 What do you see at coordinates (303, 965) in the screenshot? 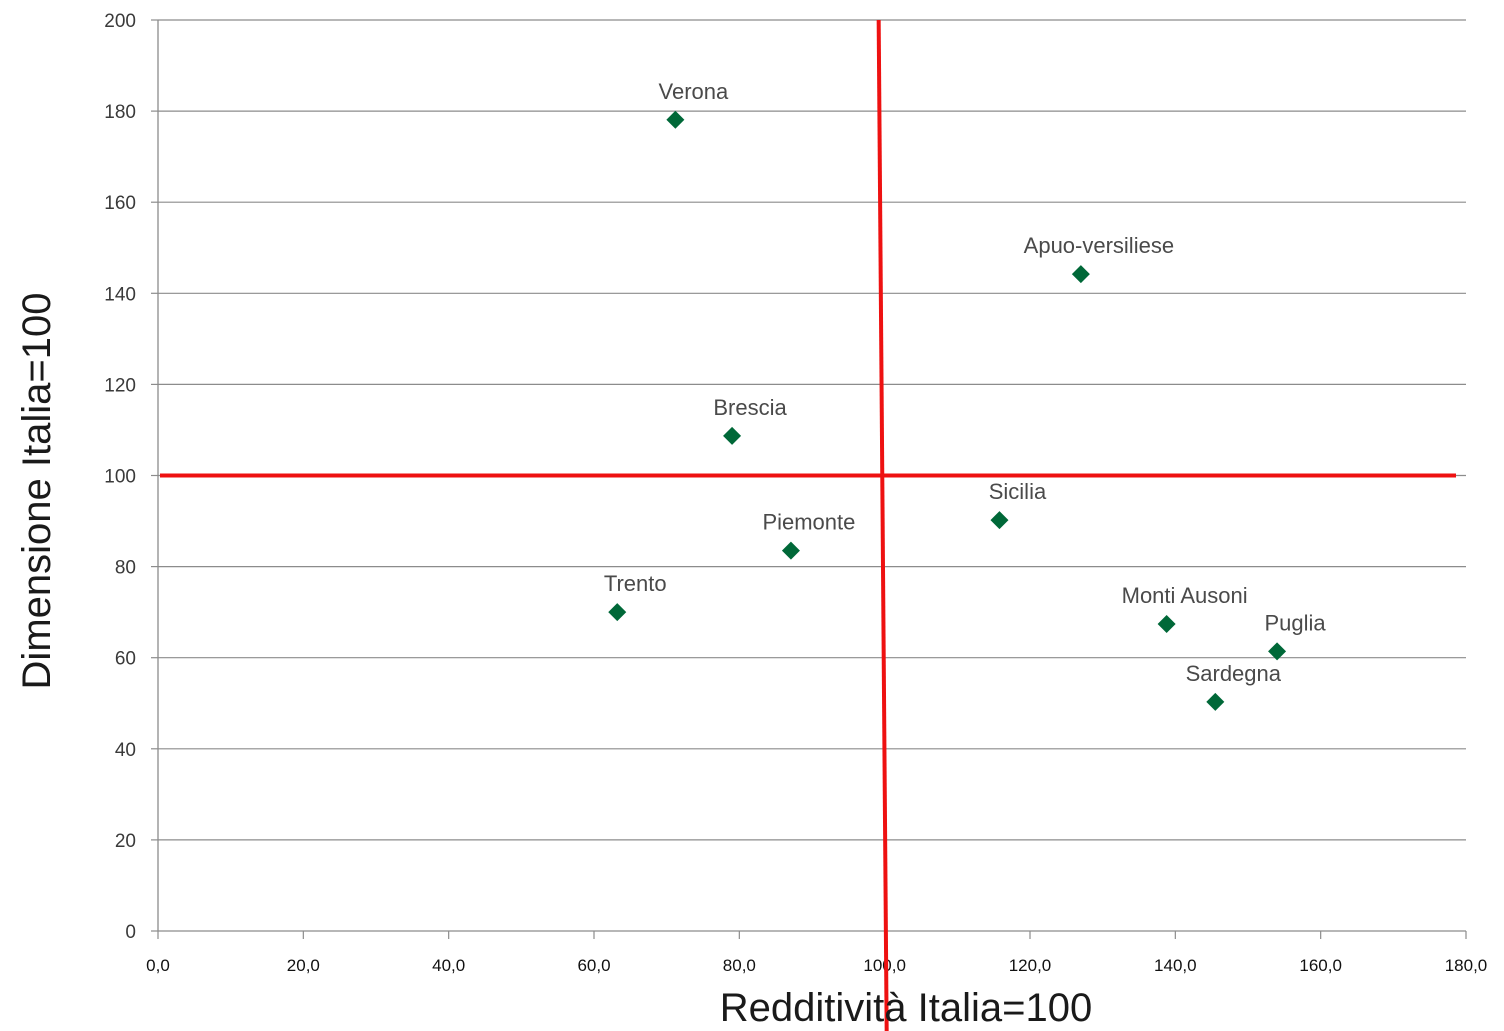
I see `x-tick-label: 20,0` at bounding box center [303, 965].